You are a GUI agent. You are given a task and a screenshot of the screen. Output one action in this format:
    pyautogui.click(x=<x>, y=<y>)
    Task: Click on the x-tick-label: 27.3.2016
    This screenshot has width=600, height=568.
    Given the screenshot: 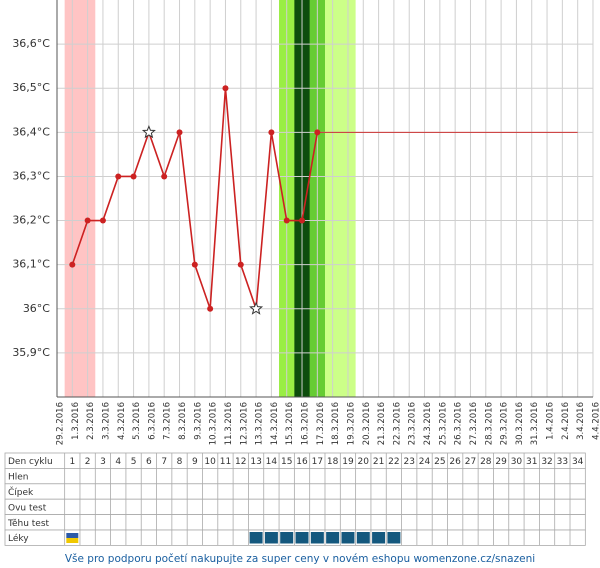 What is the action you would take?
    pyautogui.click(x=474, y=423)
    